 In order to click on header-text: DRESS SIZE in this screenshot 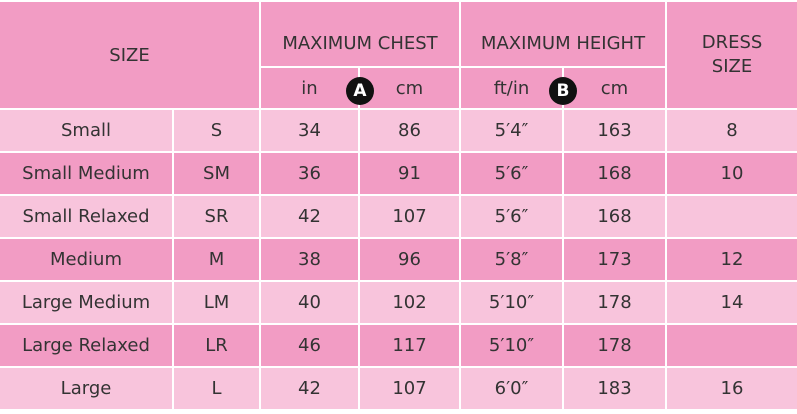, I will do `click(732, 54)`.